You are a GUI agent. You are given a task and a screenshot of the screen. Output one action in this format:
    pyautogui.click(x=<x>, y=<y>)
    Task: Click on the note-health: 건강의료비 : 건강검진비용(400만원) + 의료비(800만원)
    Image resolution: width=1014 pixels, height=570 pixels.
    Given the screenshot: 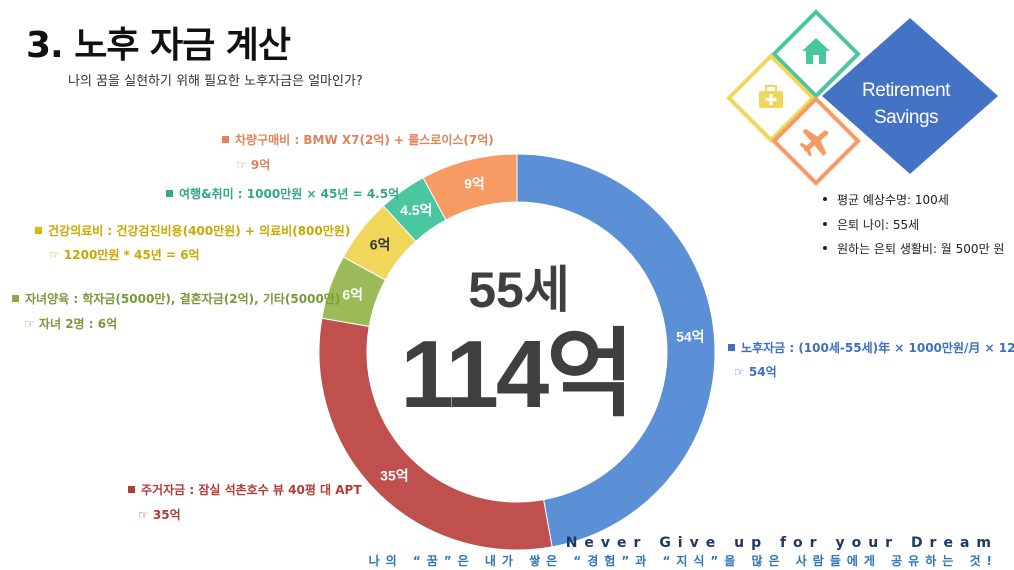 What is the action you would take?
    pyautogui.click(x=192, y=230)
    